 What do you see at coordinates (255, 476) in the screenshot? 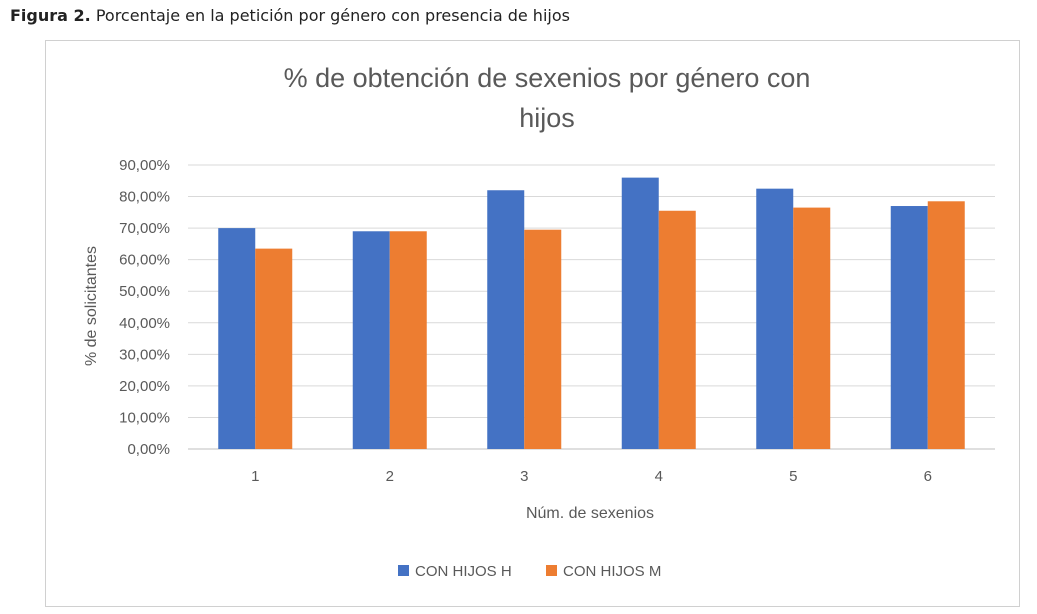
I see `x-tick-label: 1` at bounding box center [255, 476].